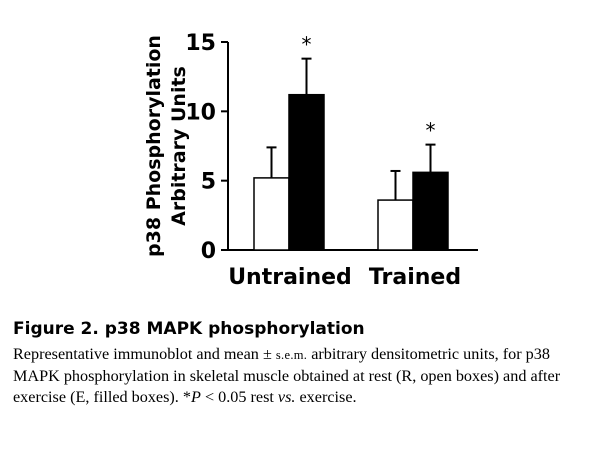  I want to click on caption-p: P, so click(196, 397).